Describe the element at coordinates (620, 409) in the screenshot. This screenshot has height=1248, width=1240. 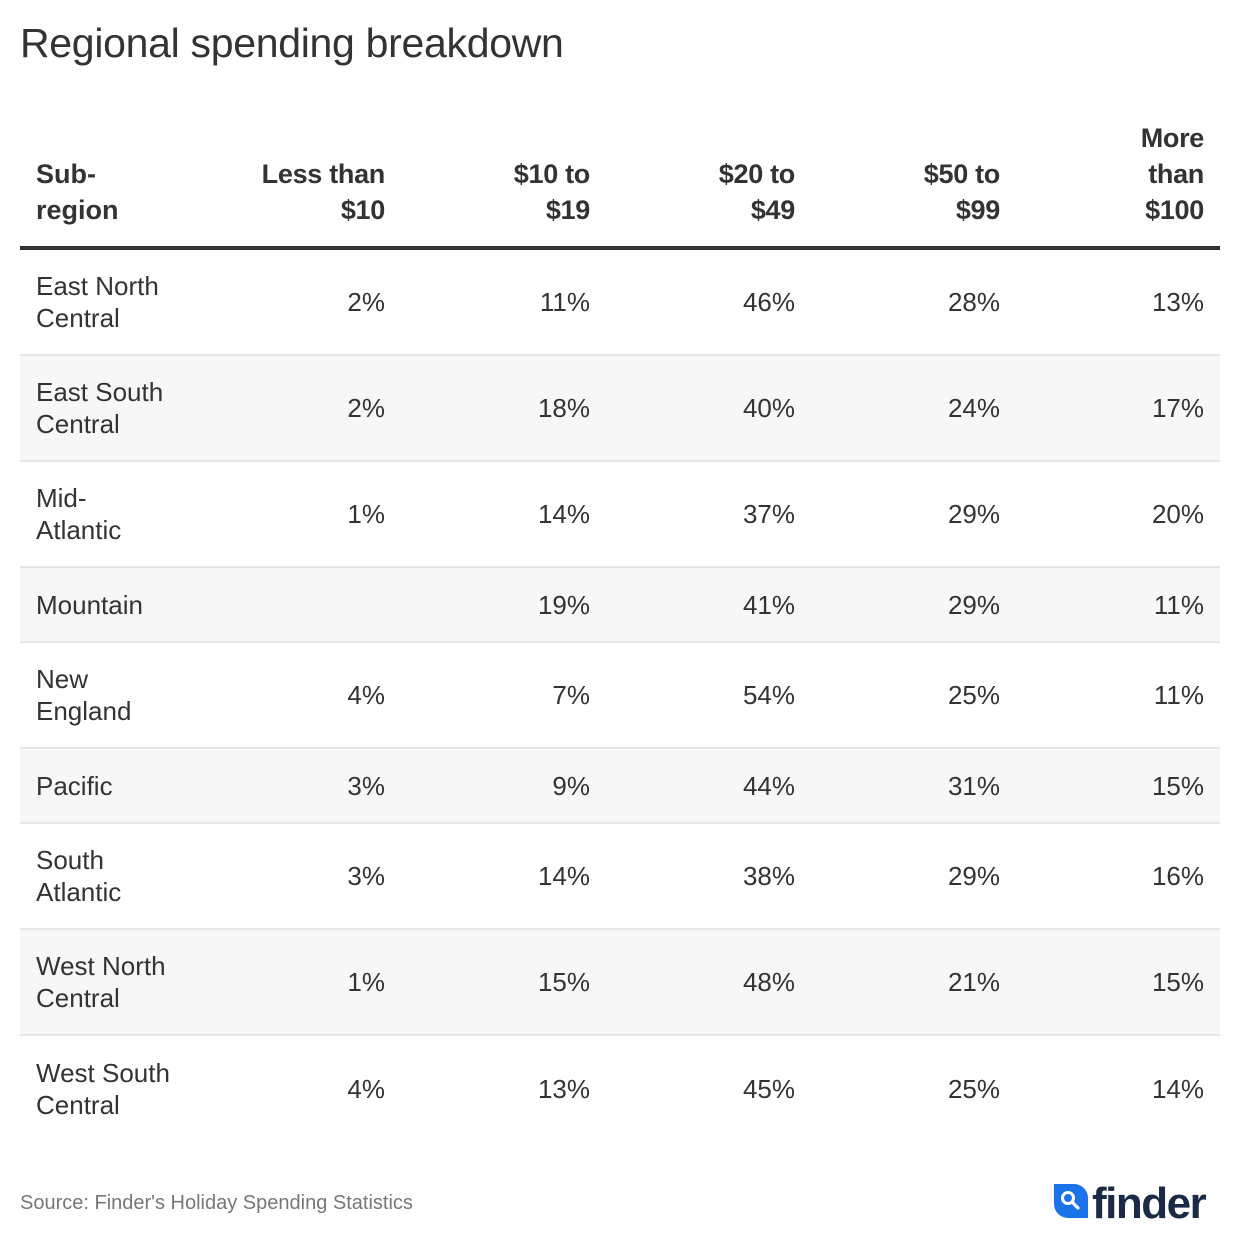
I see `table-row: East South Central 2% 18% 40% 24% 17%` at that location.